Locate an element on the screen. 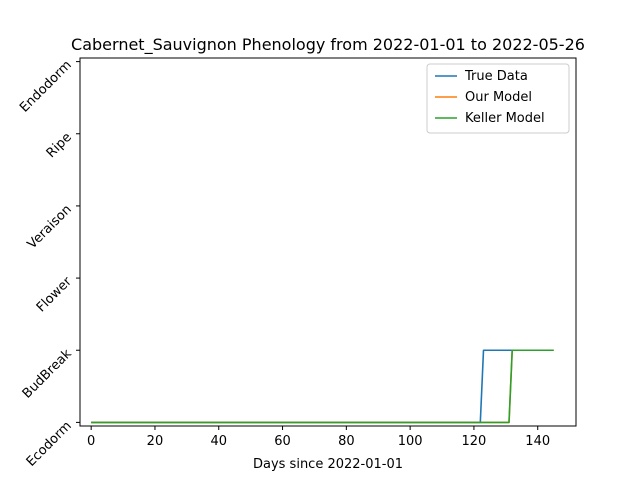 The height and width of the screenshot is (485, 640). series-line-keller-model is located at coordinates (322, 386).